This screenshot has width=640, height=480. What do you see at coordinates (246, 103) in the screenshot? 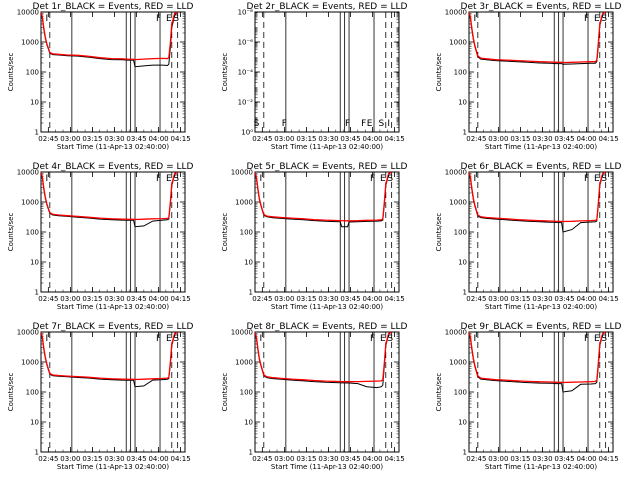
I see `y-tick-label: 10⁻²` at bounding box center [246, 103].